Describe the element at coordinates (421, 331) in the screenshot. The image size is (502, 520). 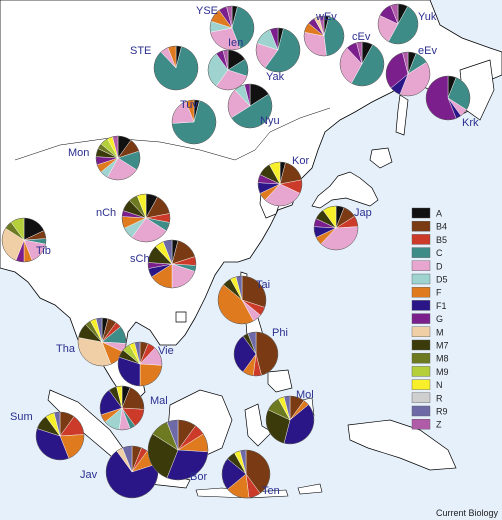
I see `legend-swatch-M` at that location.